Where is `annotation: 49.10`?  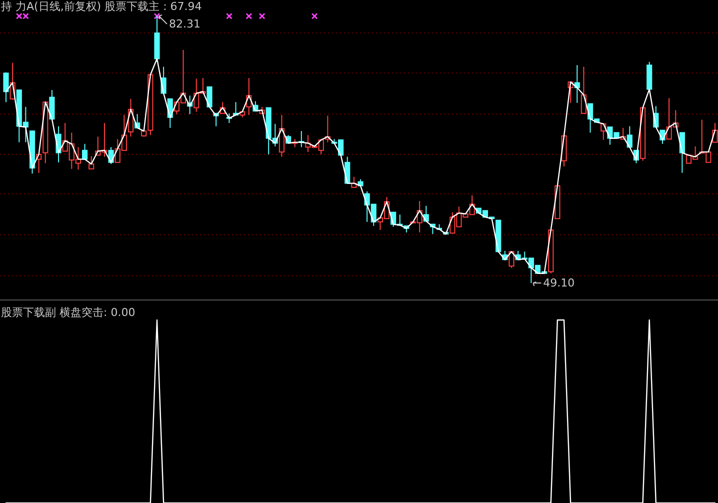
annotation: 49.10 is located at coordinates (559, 283).